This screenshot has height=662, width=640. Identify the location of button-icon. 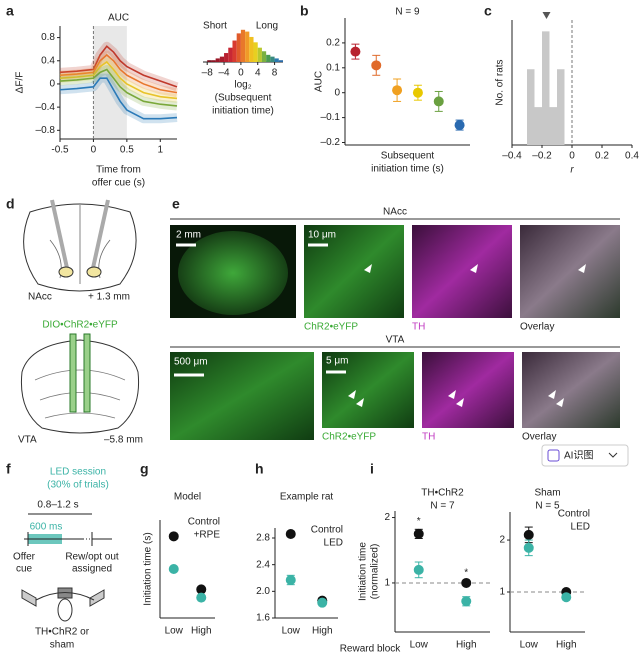
(553, 455).